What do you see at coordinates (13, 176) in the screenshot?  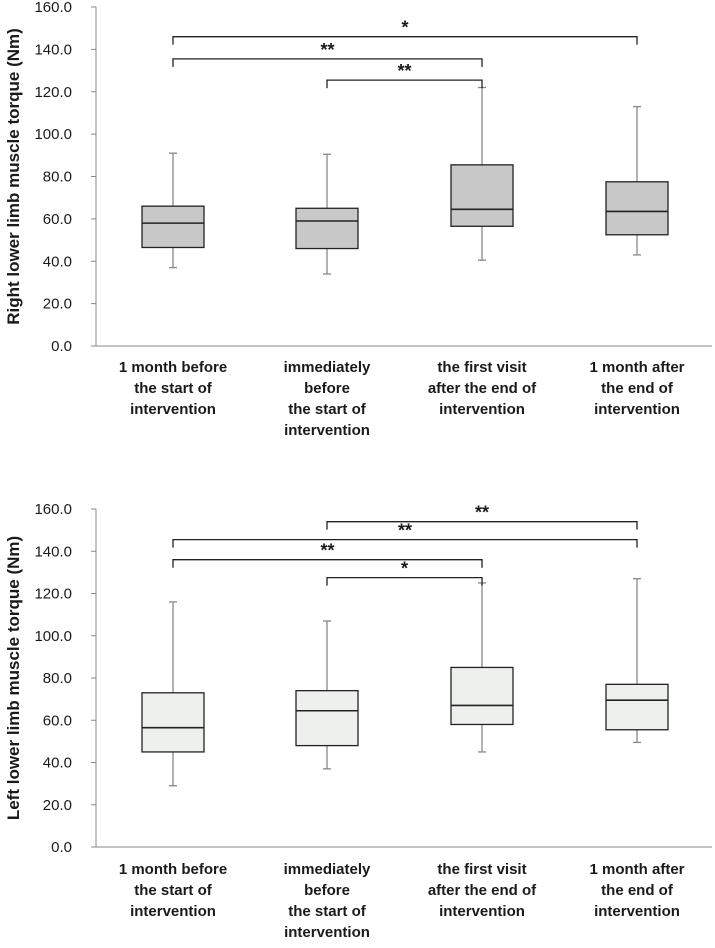 I see `y-axis-label: Right lower limb muscle torque (Nm)` at bounding box center [13, 176].